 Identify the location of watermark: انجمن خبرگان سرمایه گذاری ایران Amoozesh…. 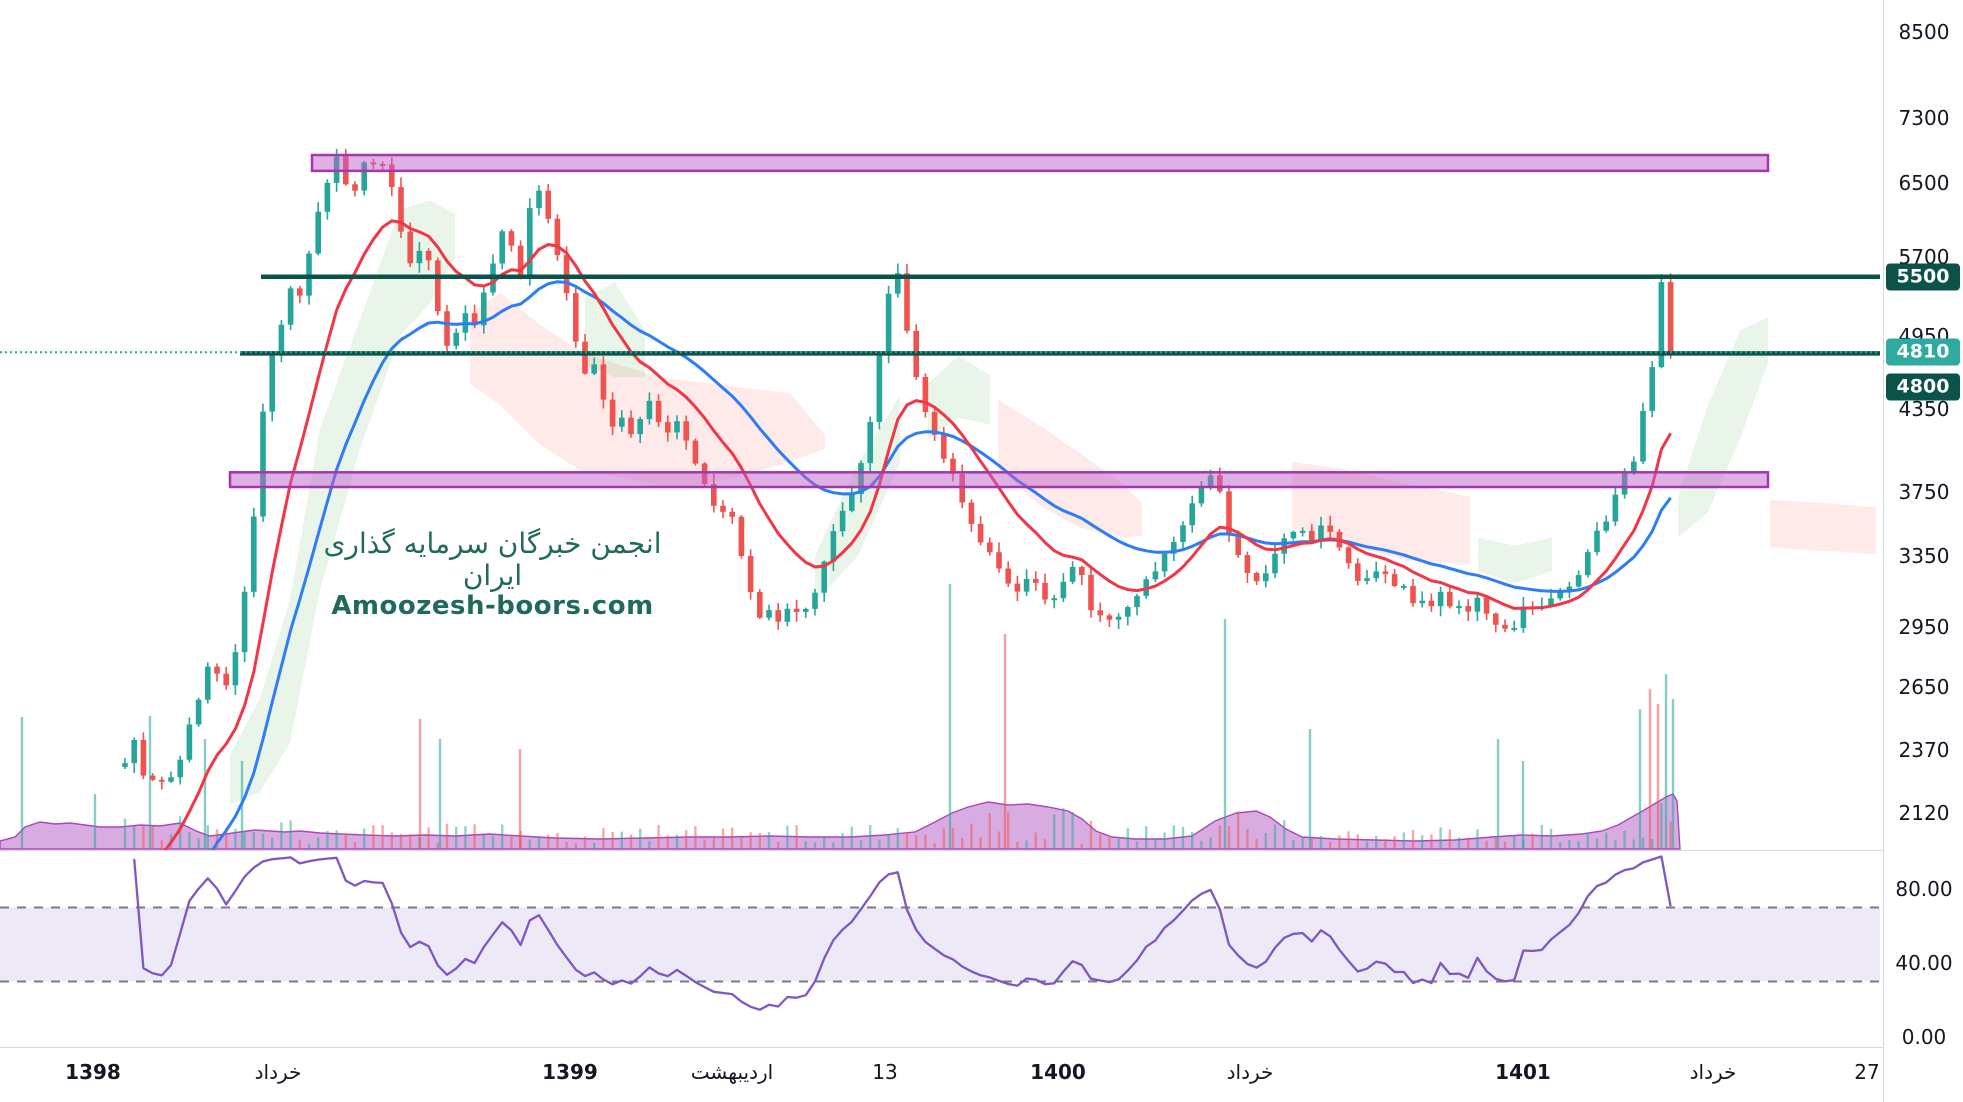
(492, 574).